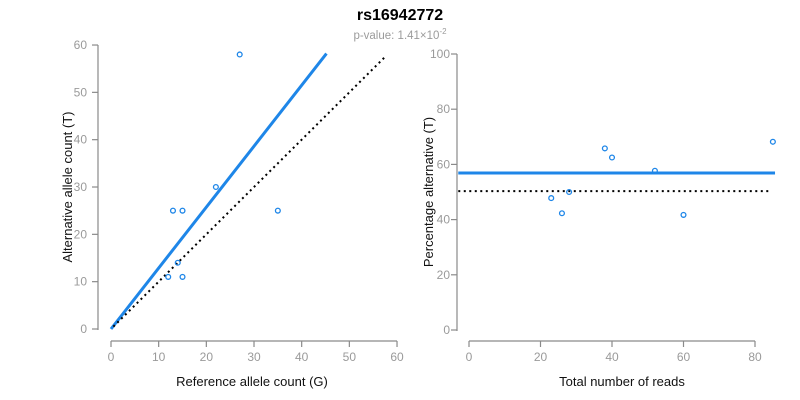 The height and width of the screenshot is (400, 800). Describe the element at coordinates (252, 381) in the screenshot. I see `x-axis-title: Reference allele count (G)` at that location.